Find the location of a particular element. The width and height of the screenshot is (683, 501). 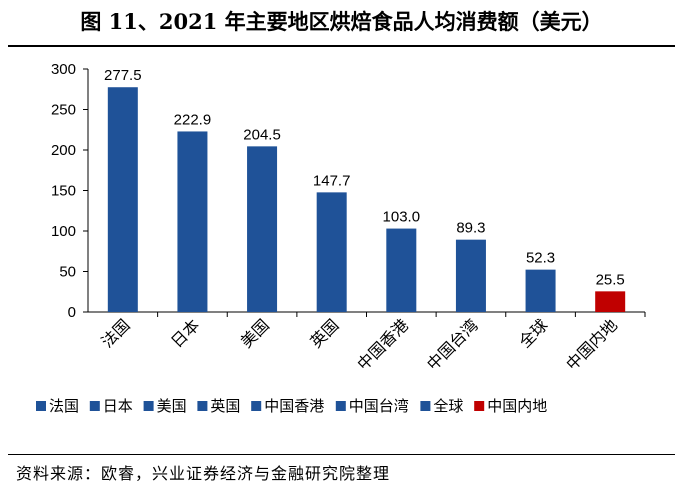

x-tick-label: 中国台湾 is located at coordinates (452, 344).